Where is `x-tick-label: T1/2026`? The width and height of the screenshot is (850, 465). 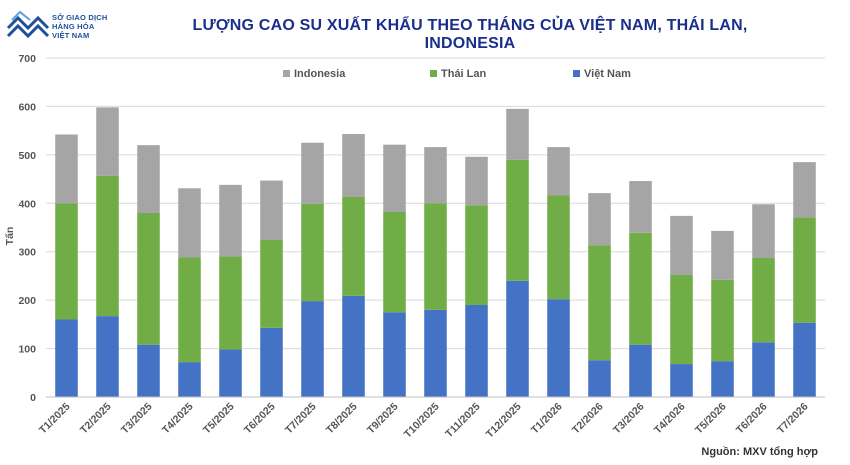 x-tick-label: T1/2026 is located at coordinates (547, 419).